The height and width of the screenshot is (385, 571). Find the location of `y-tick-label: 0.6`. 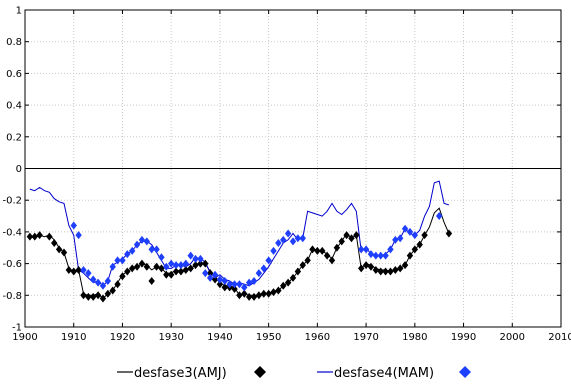

y-tick-label: 0.6 is located at coordinates (14, 74).